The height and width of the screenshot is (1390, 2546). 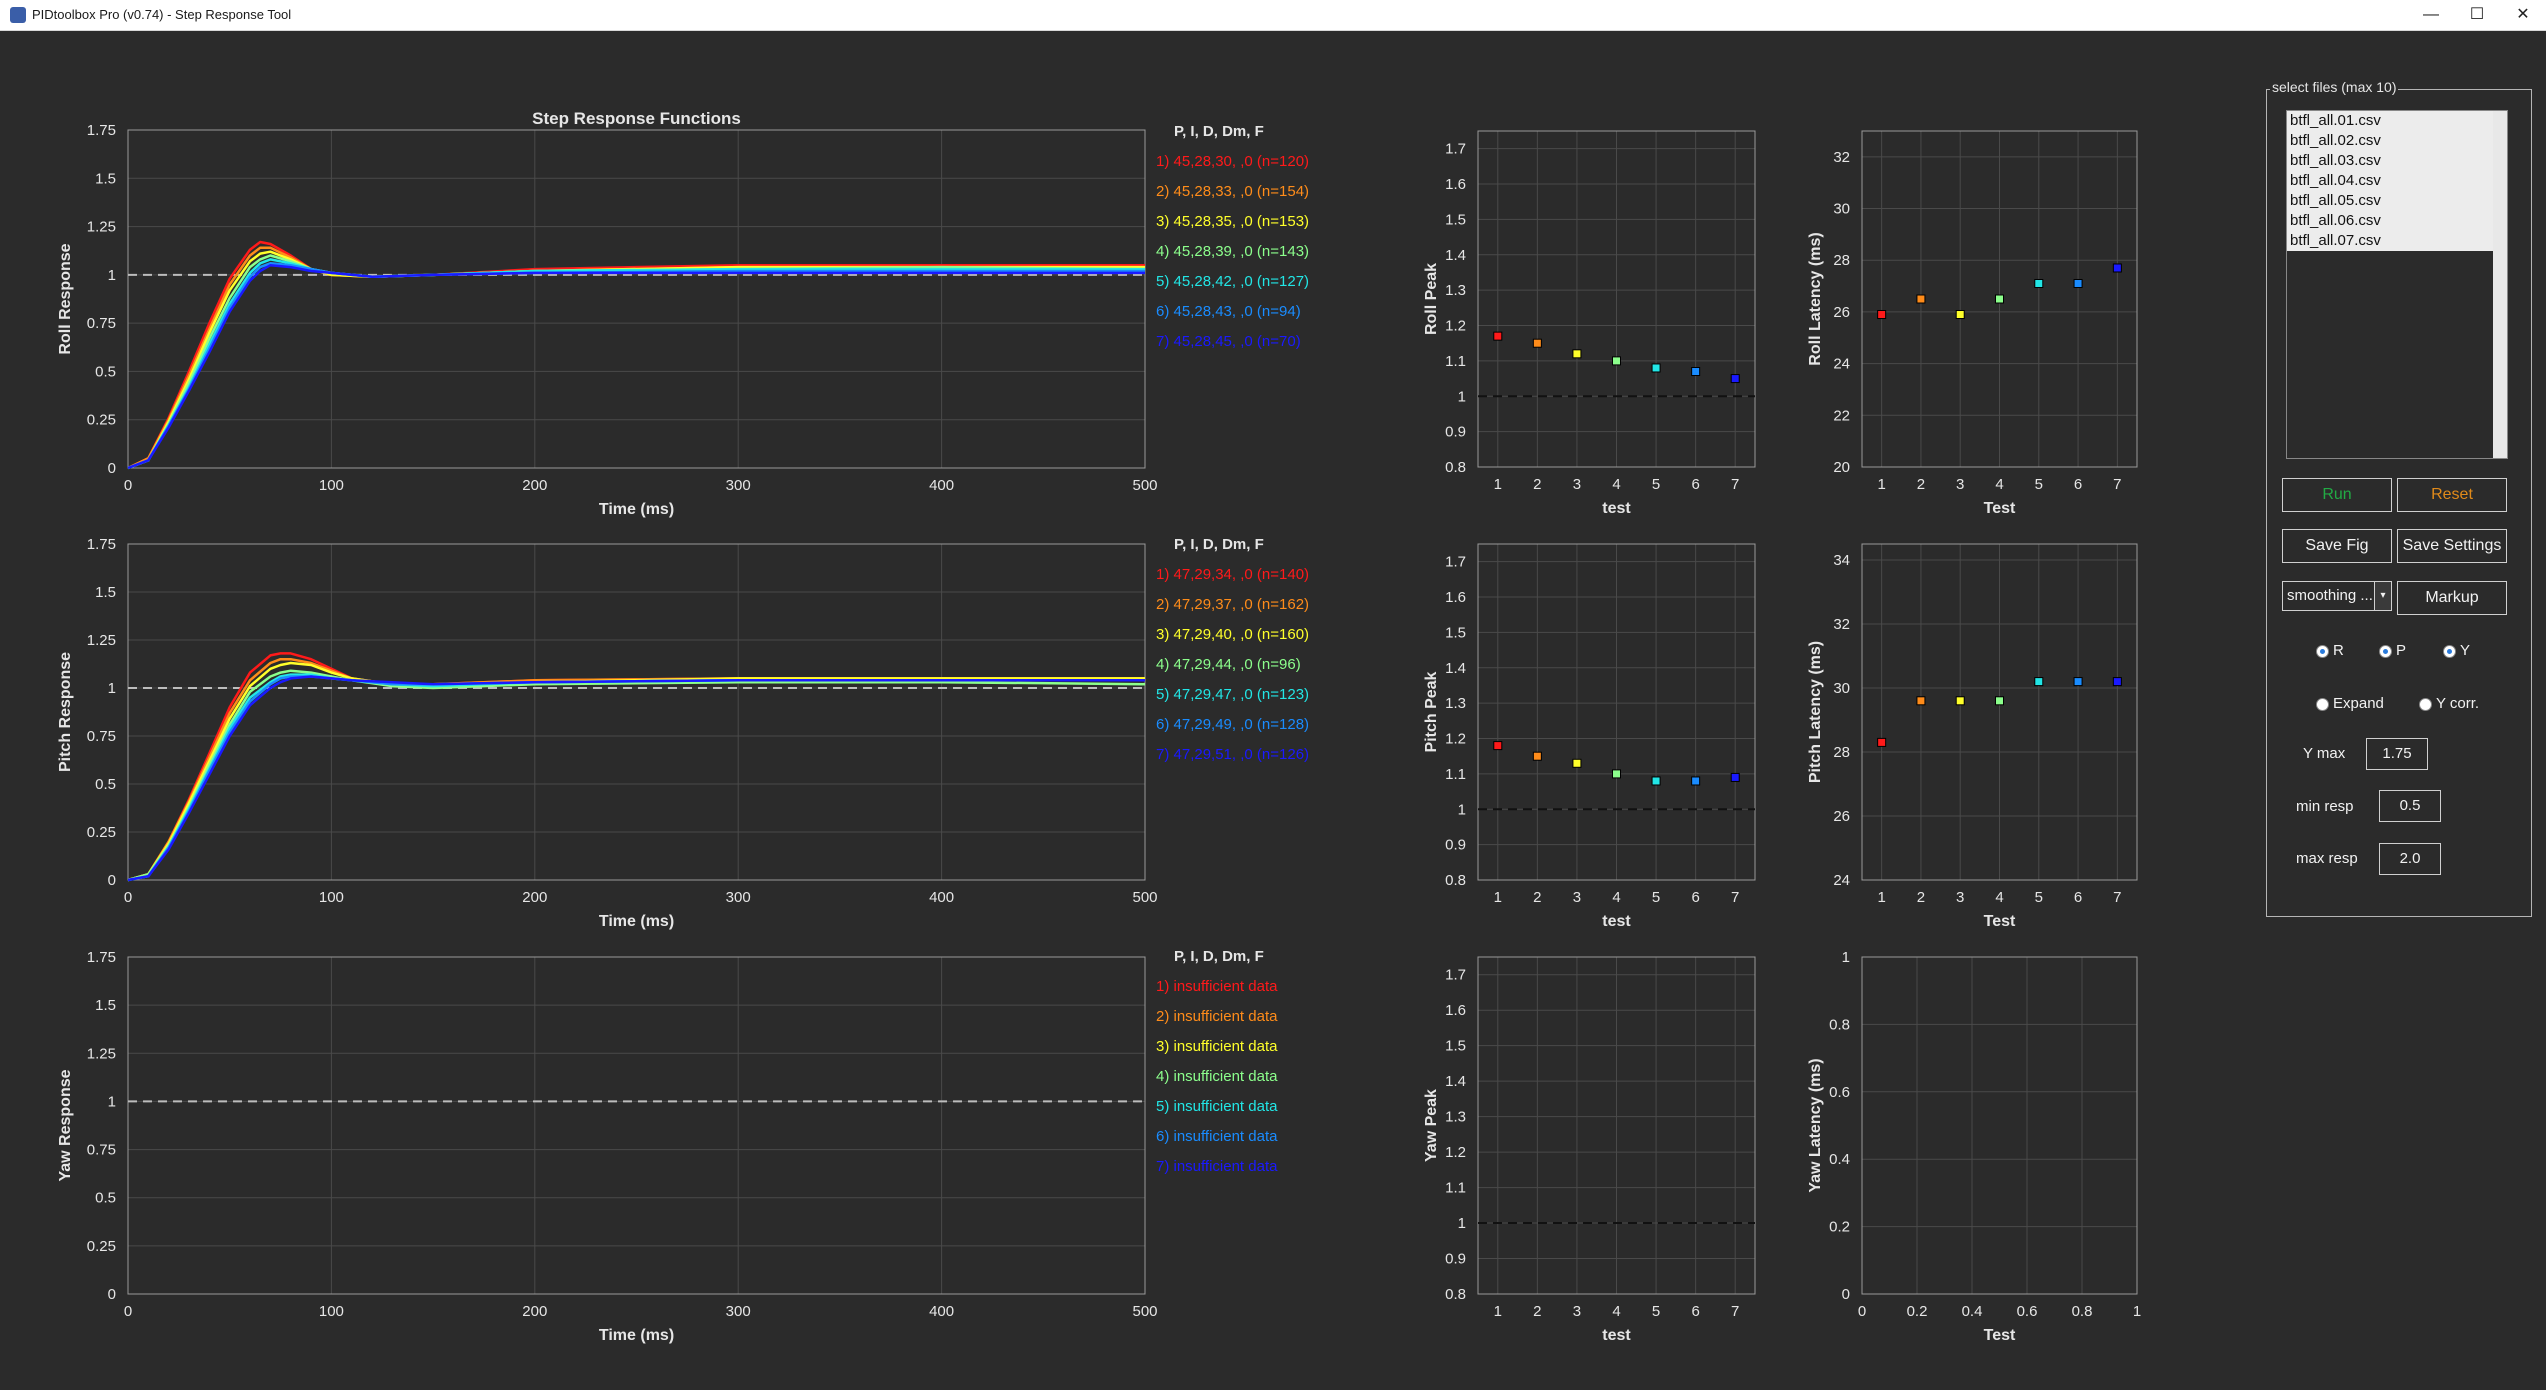 I want to click on x-axis-label: Time (ms), so click(x=636, y=1335).